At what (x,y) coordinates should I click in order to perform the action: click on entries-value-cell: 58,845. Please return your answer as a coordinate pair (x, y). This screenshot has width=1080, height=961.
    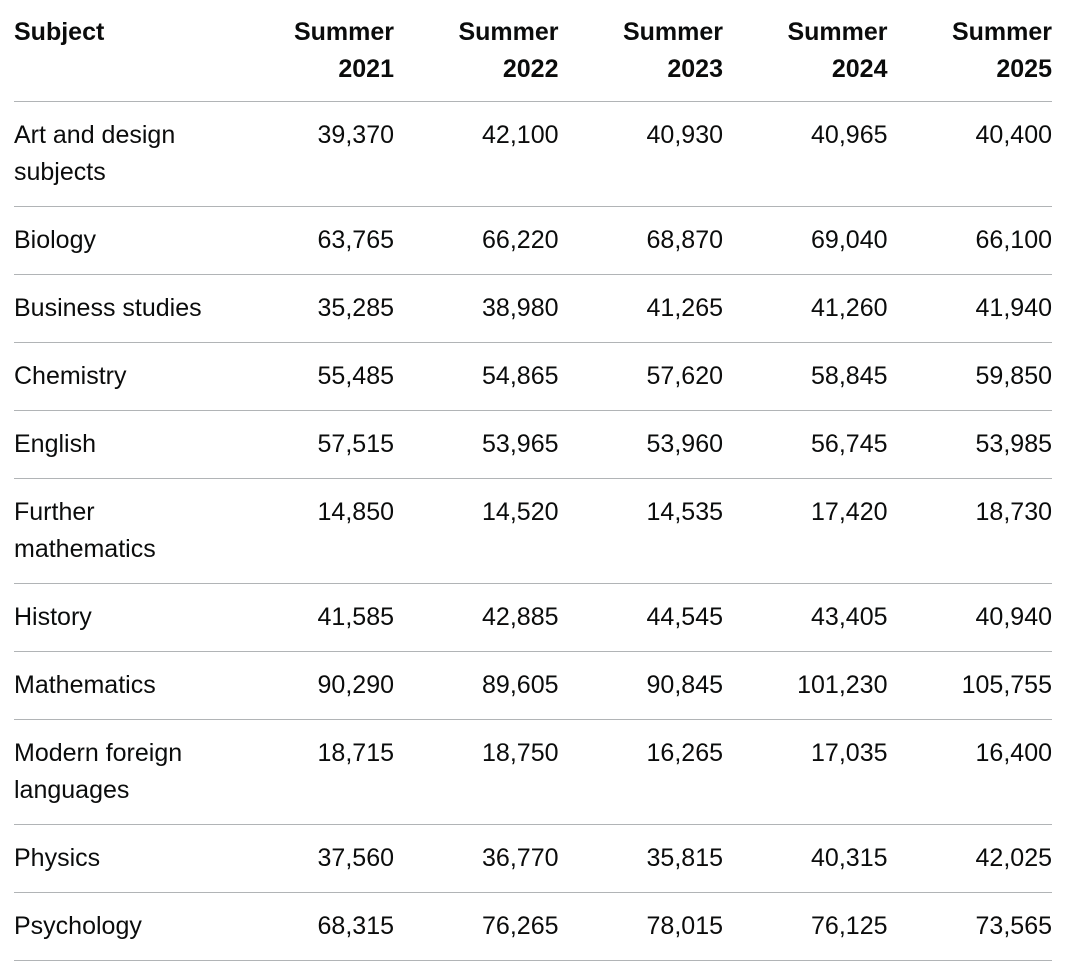
    Looking at the image, I should click on (805, 376).